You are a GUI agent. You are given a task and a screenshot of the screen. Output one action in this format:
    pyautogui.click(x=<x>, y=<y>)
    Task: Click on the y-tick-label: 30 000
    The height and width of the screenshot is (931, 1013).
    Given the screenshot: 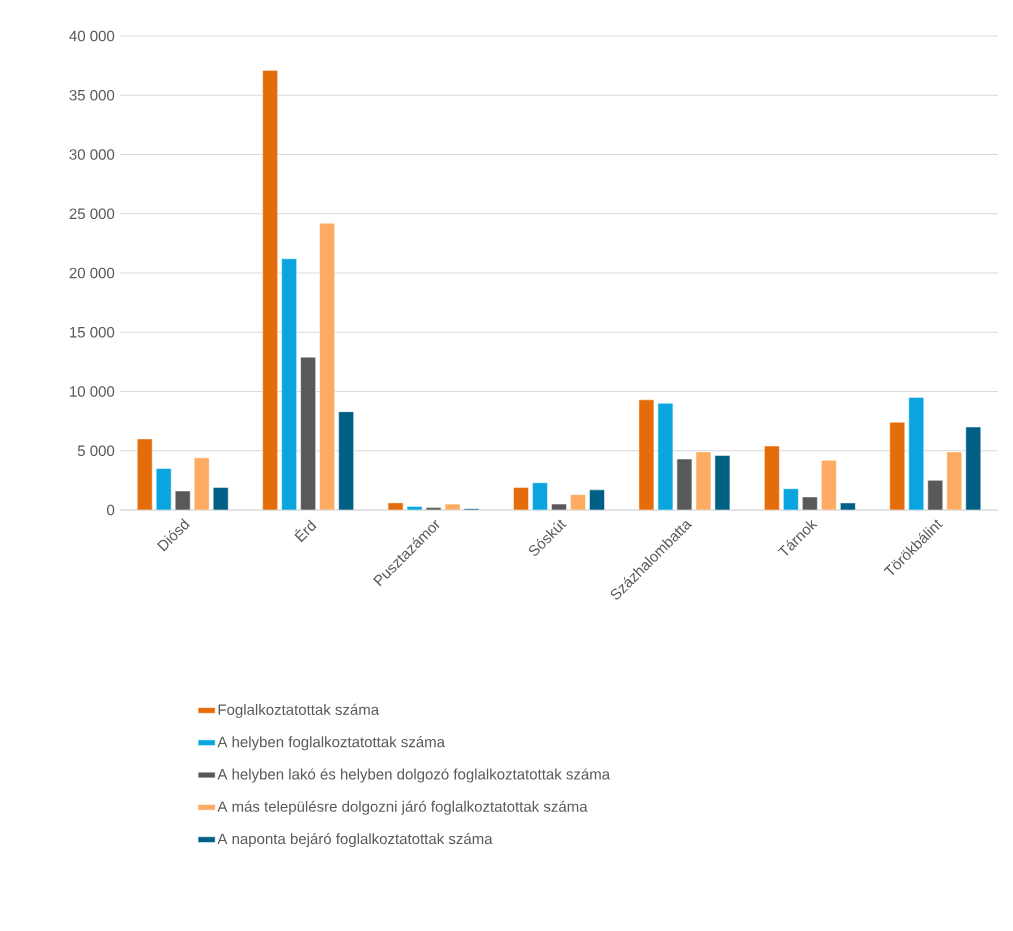 What is the action you would take?
    pyautogui.click(x=92, y=154)
    